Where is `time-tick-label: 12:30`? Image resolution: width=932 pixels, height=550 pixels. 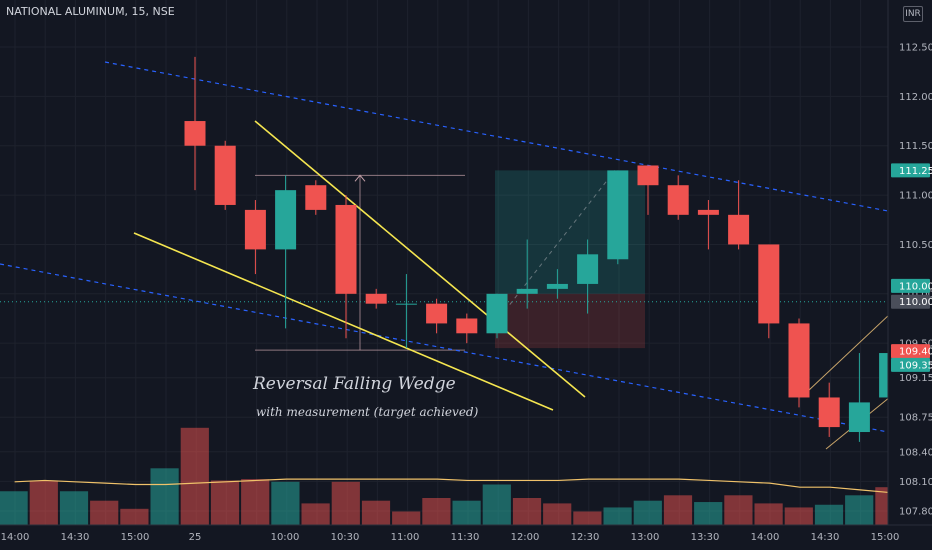
time-tick-label: 12:30 is located at coordinates (585, 537).